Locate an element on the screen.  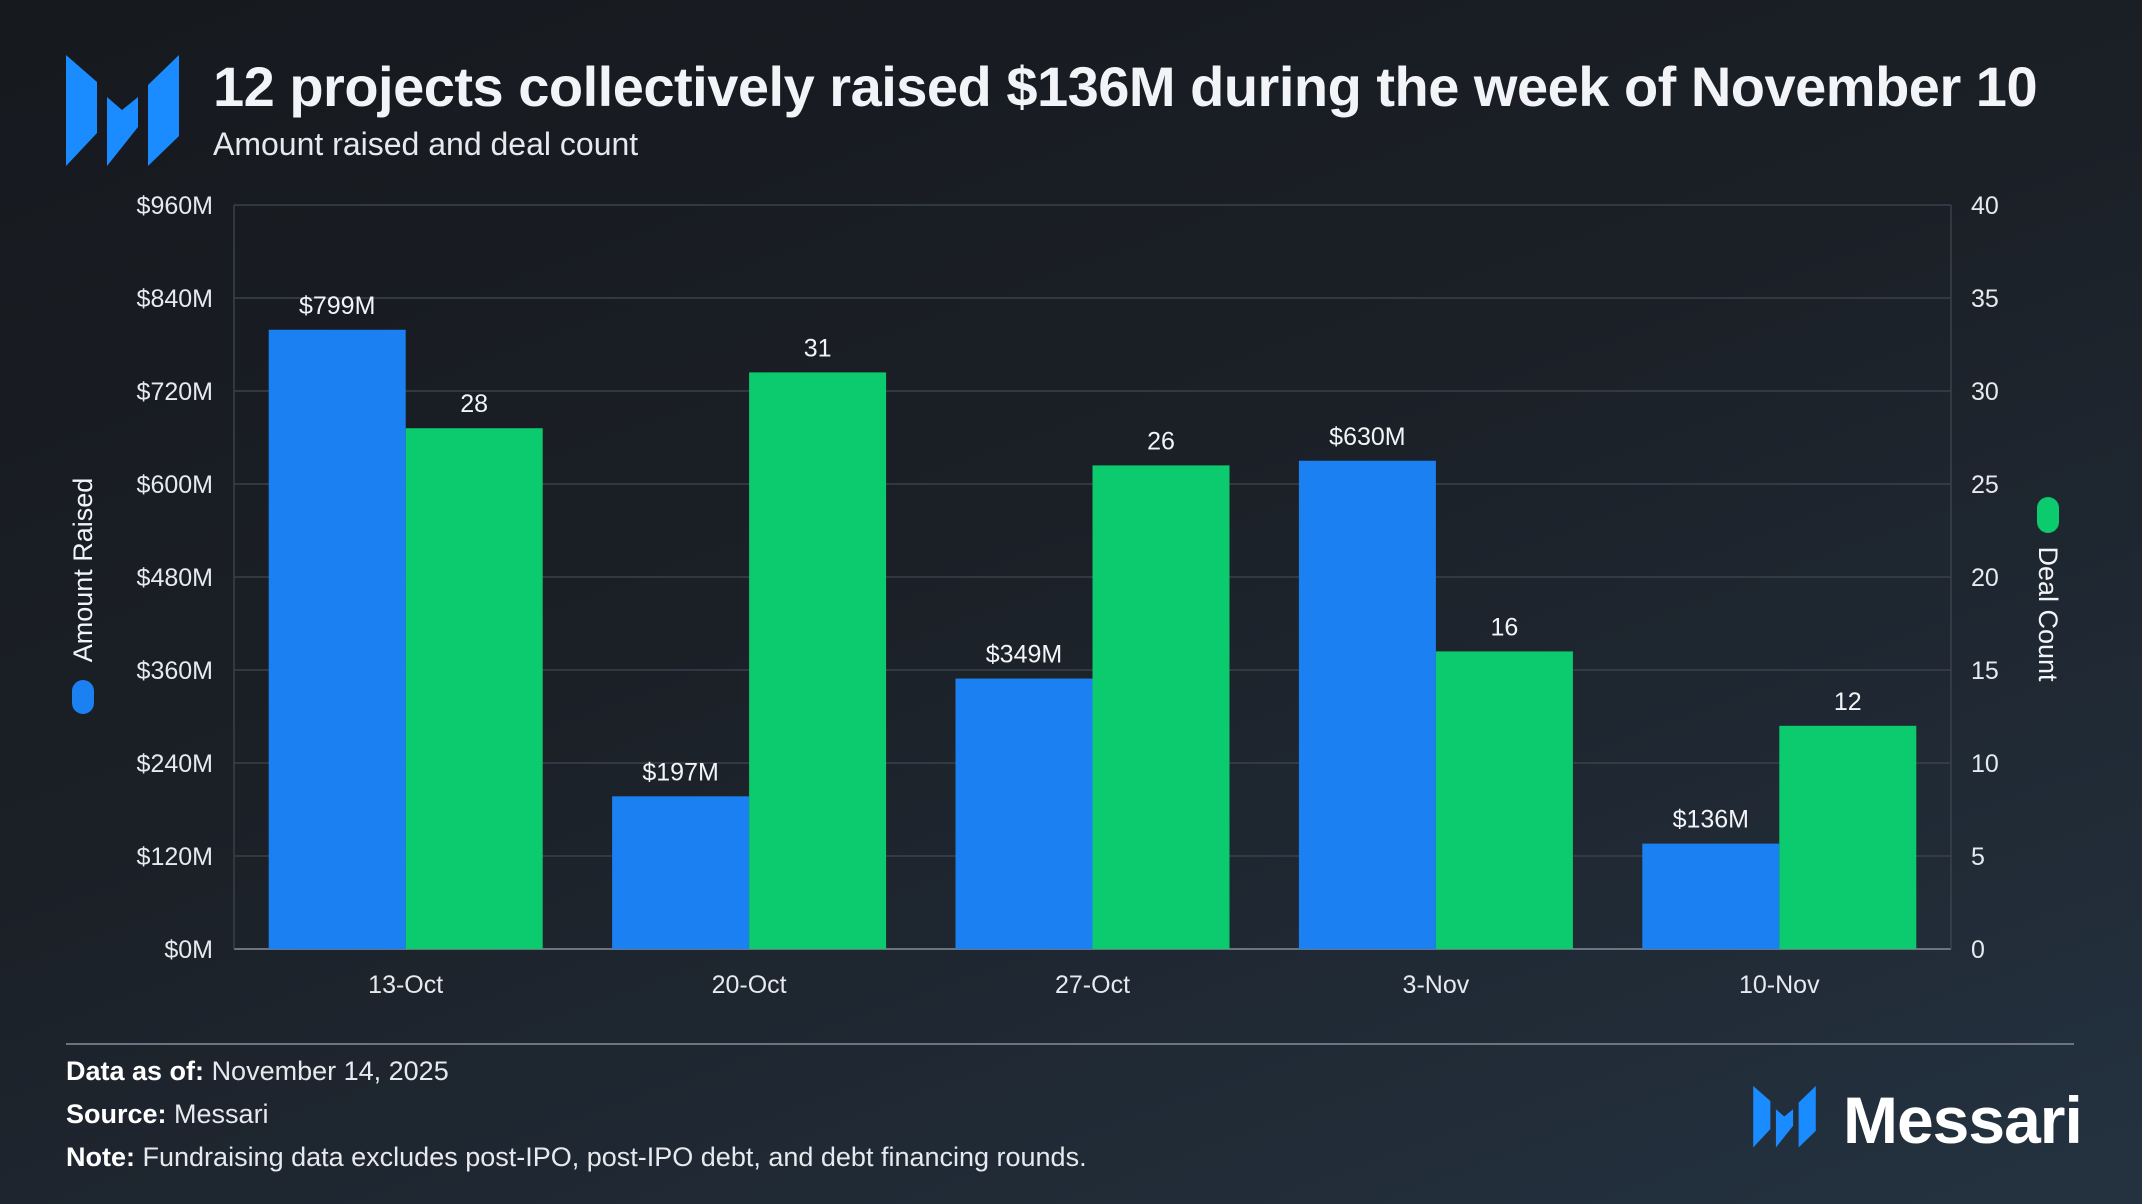
y-tick-label: $240M is located at coordinates (175, 764).